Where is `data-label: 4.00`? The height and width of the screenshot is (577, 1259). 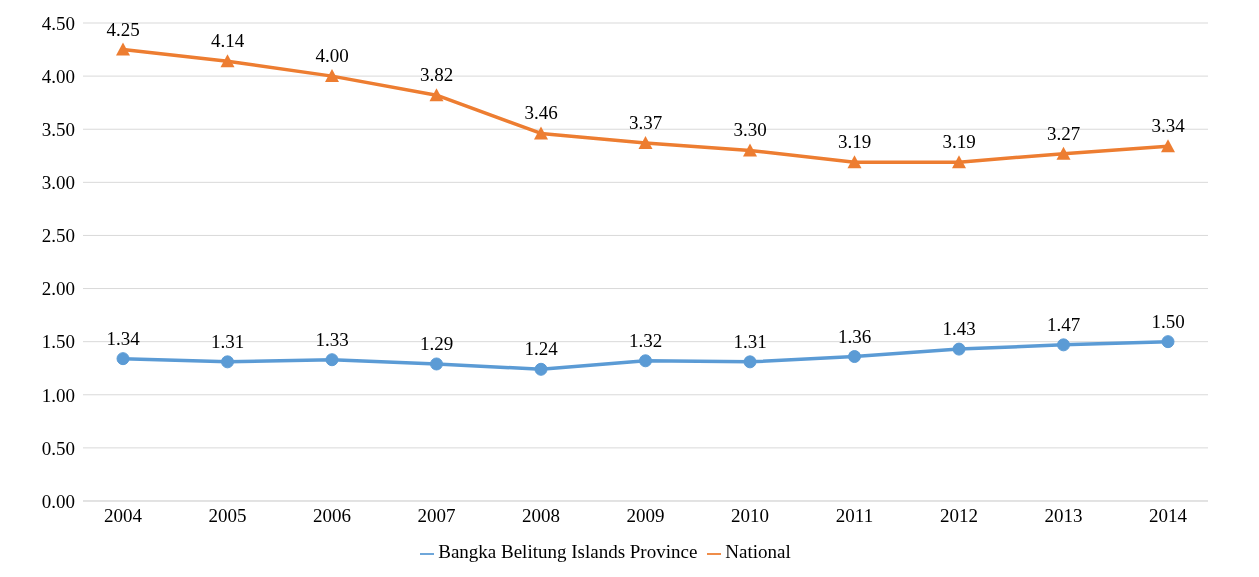
data-label: 4.00 is located at coordinates (332, 56).